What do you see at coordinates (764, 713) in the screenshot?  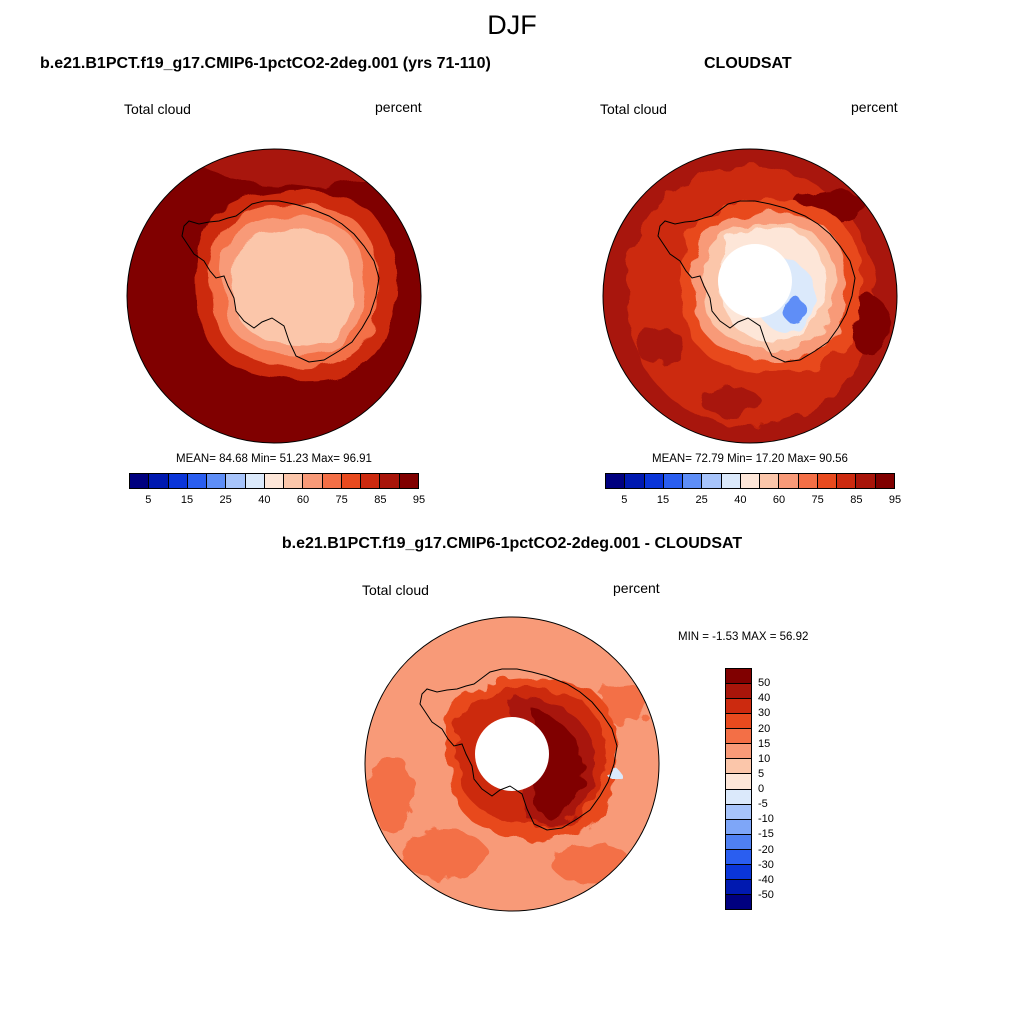 I see `colorbar-tick-label: 30` at bounding box center [764, 713].